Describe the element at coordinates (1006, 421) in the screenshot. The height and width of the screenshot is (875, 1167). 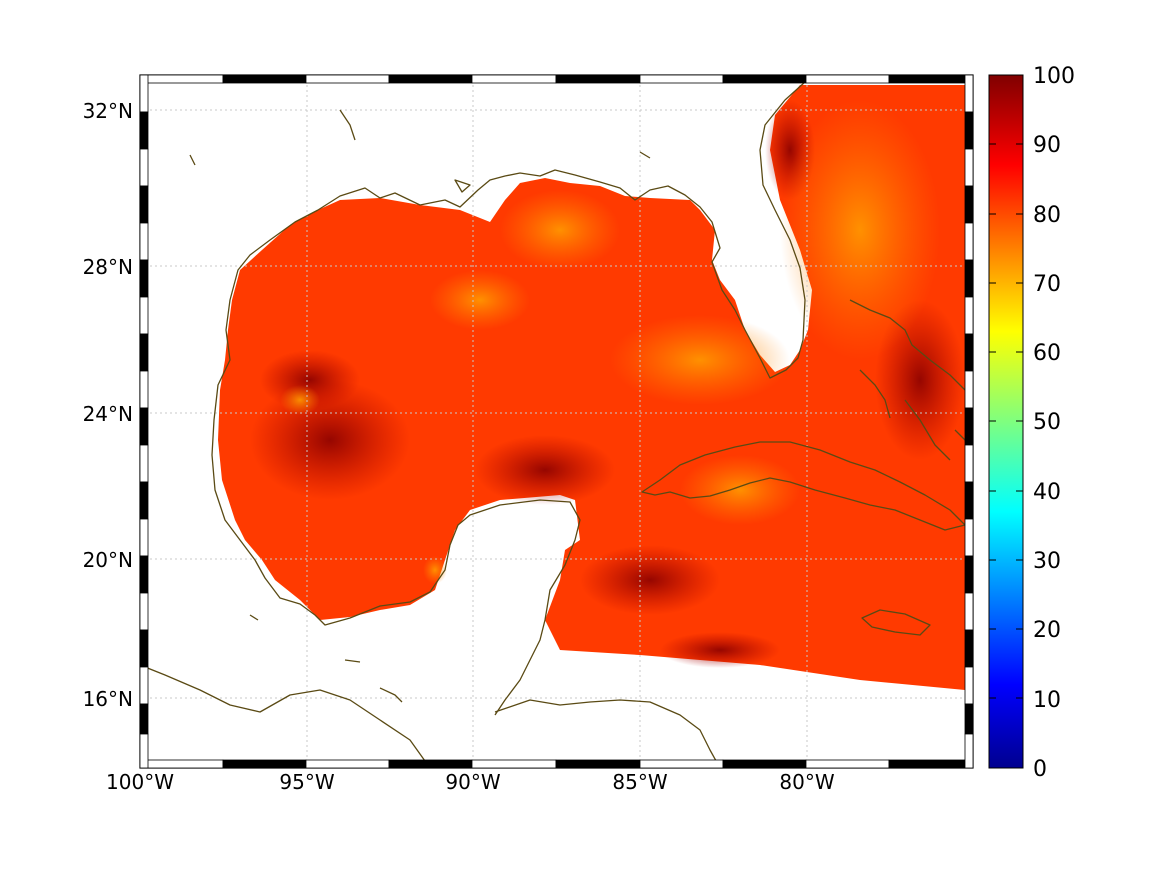
I see `colorbar-ticks` at that location.